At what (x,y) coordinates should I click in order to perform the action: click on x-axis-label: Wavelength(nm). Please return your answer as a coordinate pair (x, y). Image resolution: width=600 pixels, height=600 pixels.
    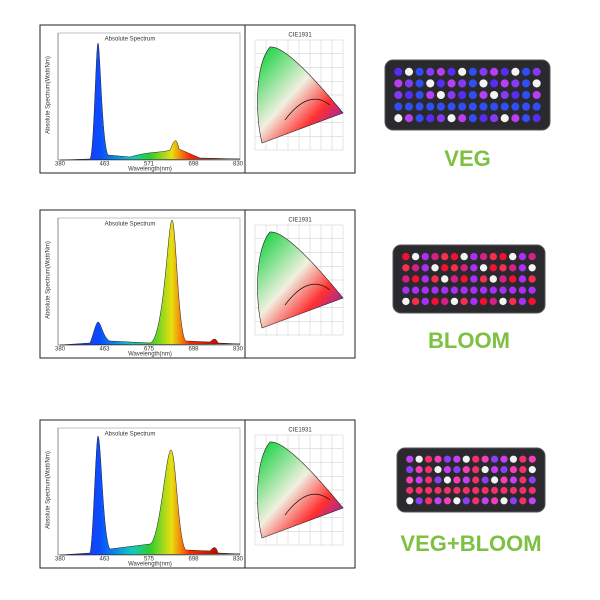
    Looking at the image, I should click on (150, 565).